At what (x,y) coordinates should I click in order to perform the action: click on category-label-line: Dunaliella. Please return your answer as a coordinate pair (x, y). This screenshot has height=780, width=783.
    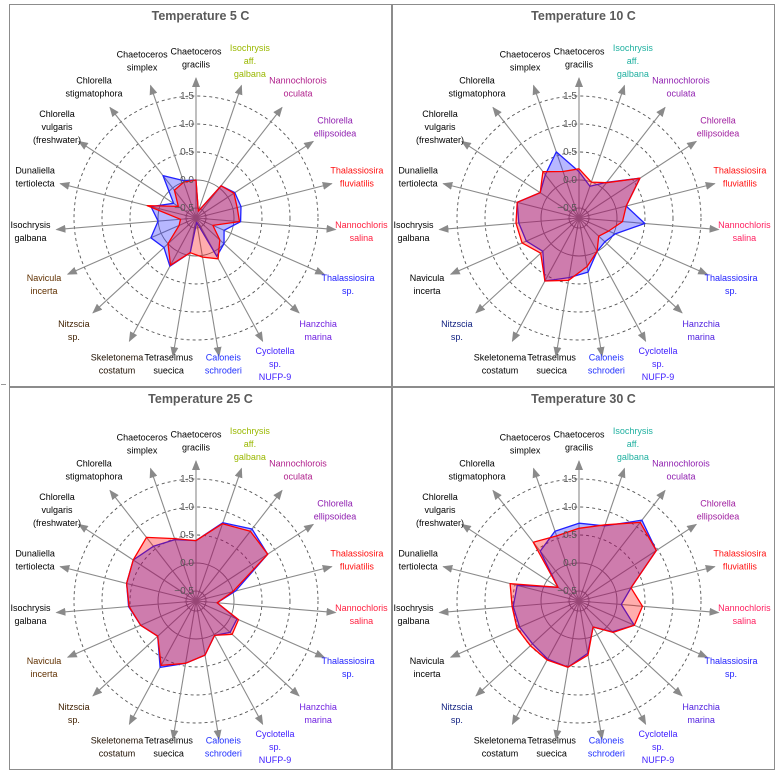
    Looking at the image, I should click on (35, 171).